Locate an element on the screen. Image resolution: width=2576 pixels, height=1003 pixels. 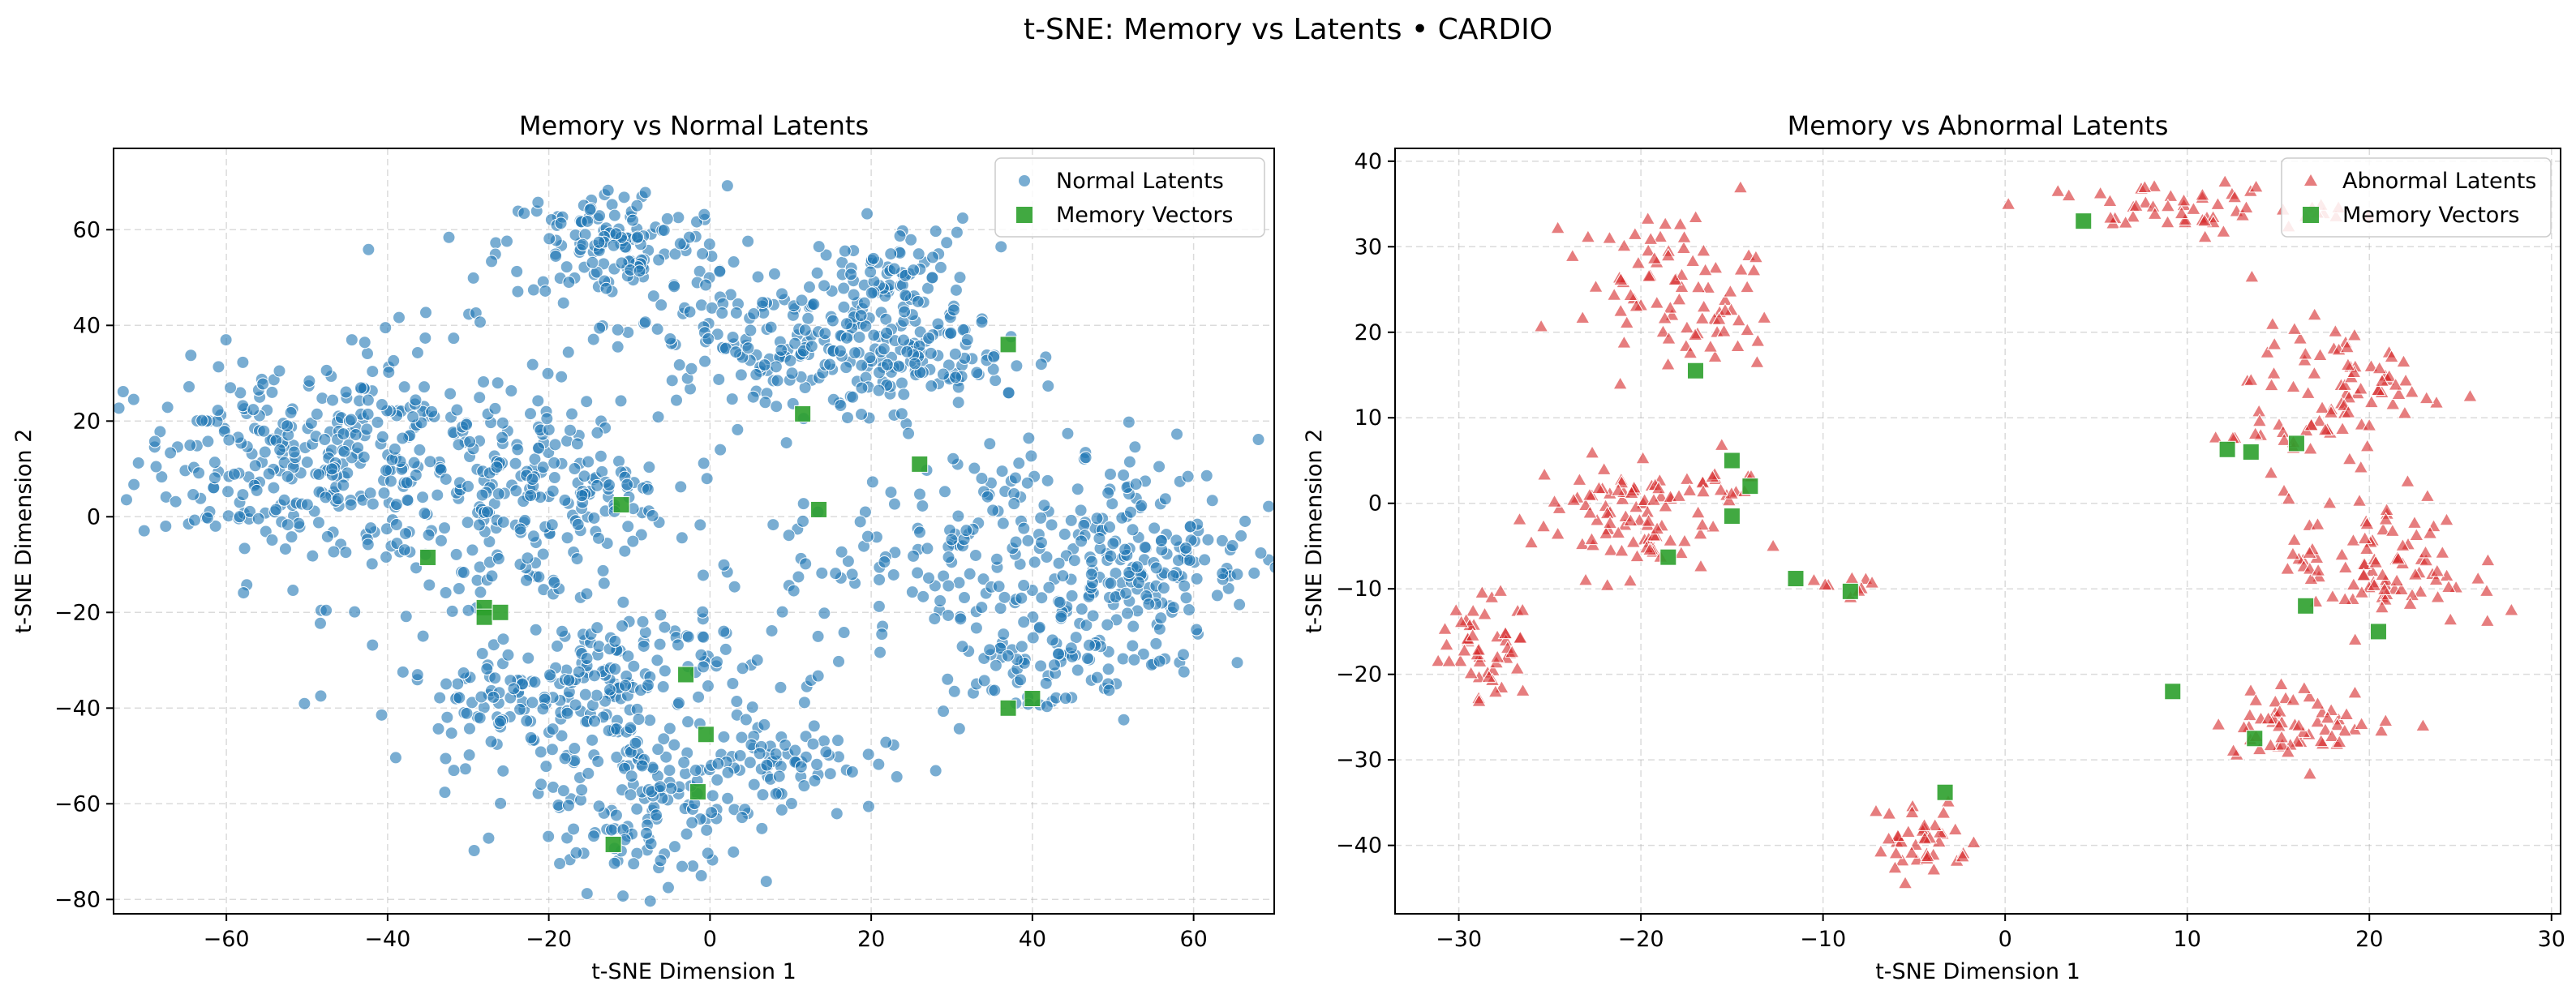
memory-vector-point is located at coordinates (2255, 739).